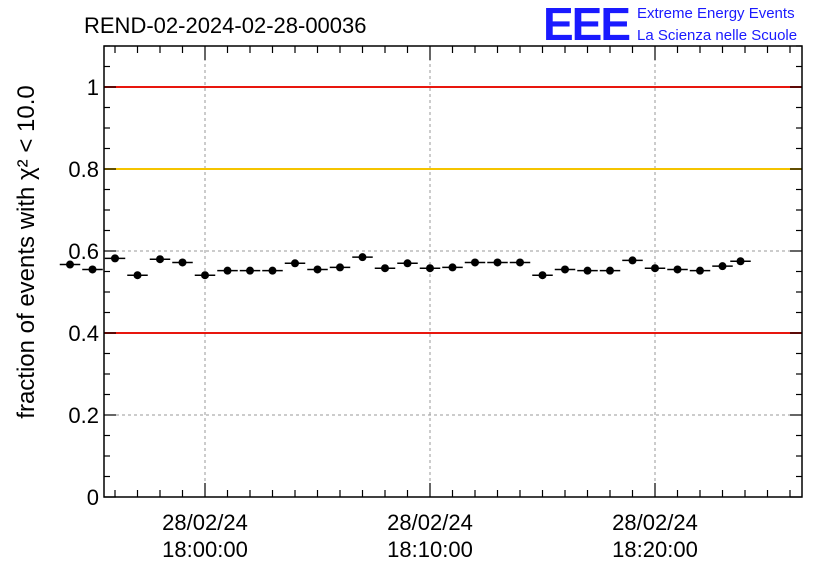 This screenshot has height=572, width=836. I want to click on logo-line-1: Extreme Energy Events, so click(716, 13).